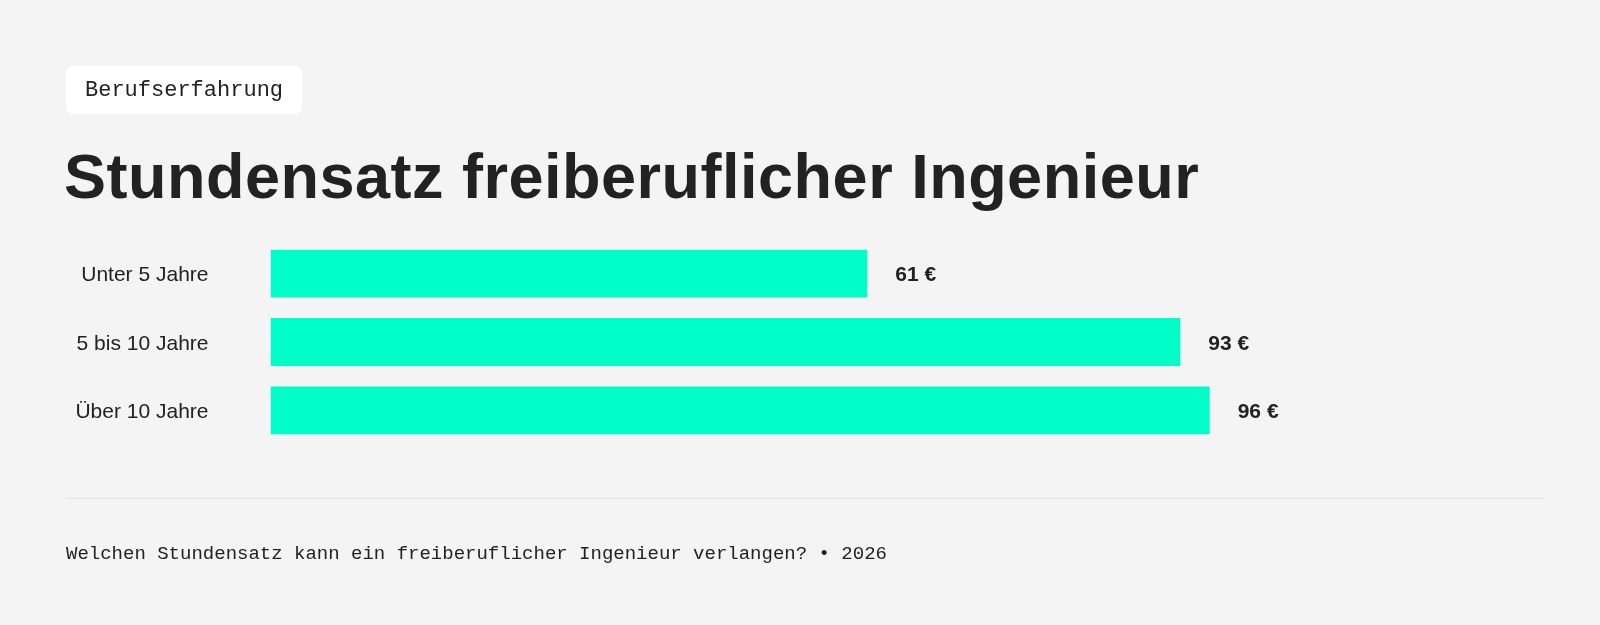  What do you see at coordinates (145, 274) in the screenshot?
I see `y-tick-label: Unter 5 Jahre` at bounding box center [145, 274].